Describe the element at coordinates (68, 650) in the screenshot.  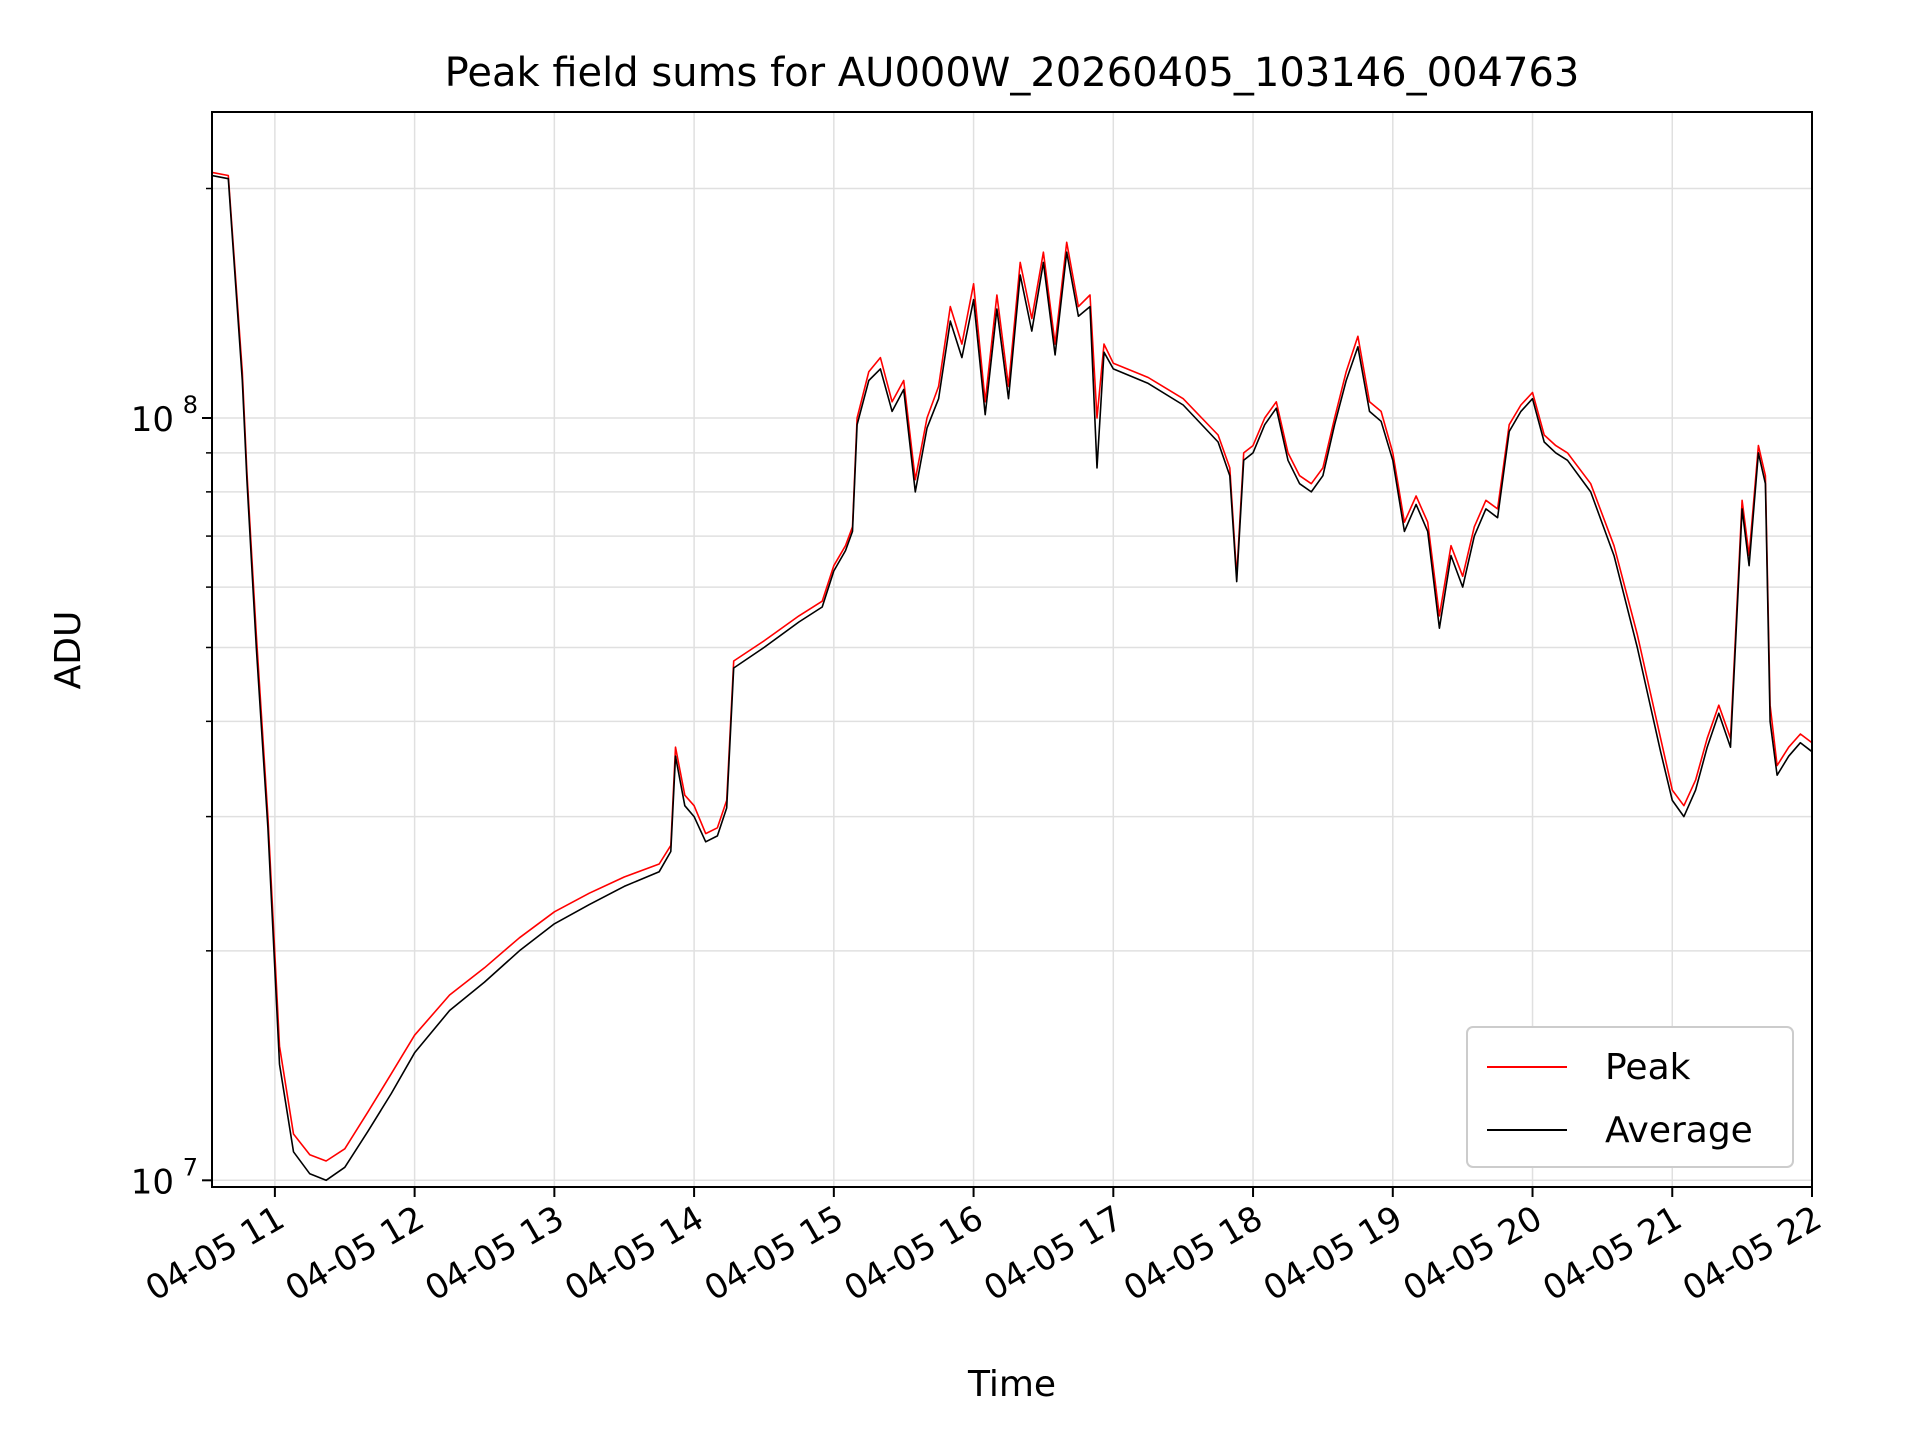
I see `y-axis-label: ADU` at that location.